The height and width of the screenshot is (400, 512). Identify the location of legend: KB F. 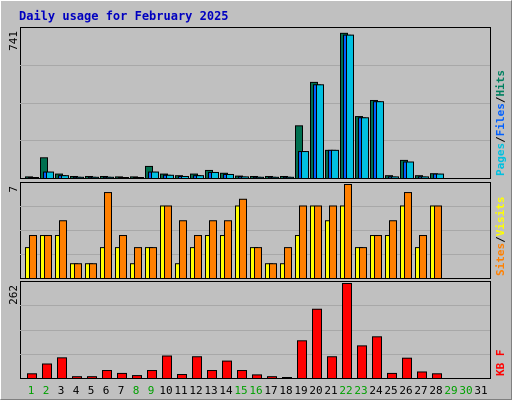
(500, 363).